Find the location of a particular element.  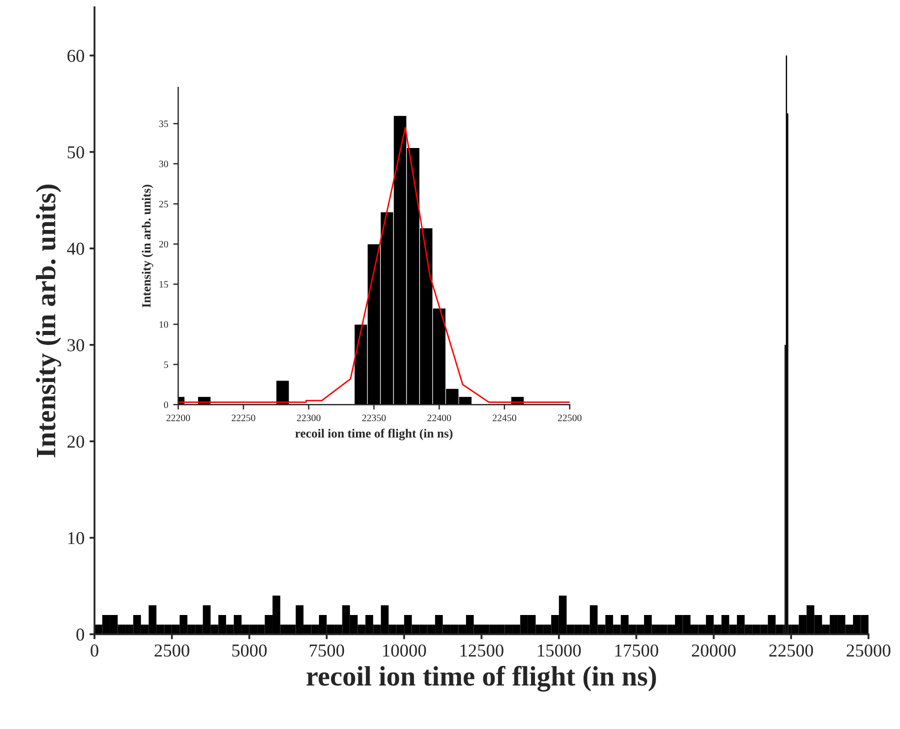

y-tick-label: 60 is located at coordinates (76, 56).